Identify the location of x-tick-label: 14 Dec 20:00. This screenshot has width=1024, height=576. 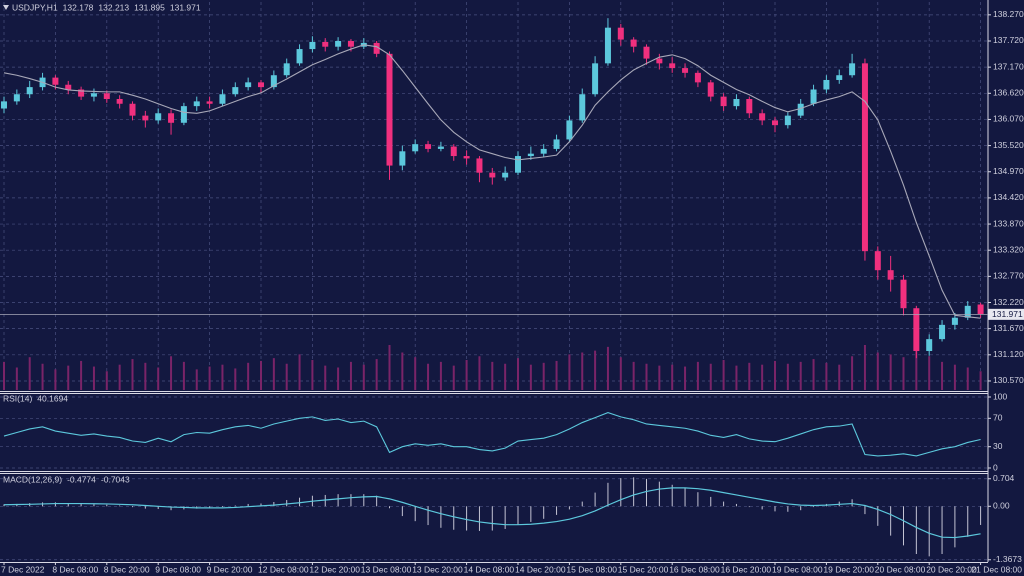
(540, 569).